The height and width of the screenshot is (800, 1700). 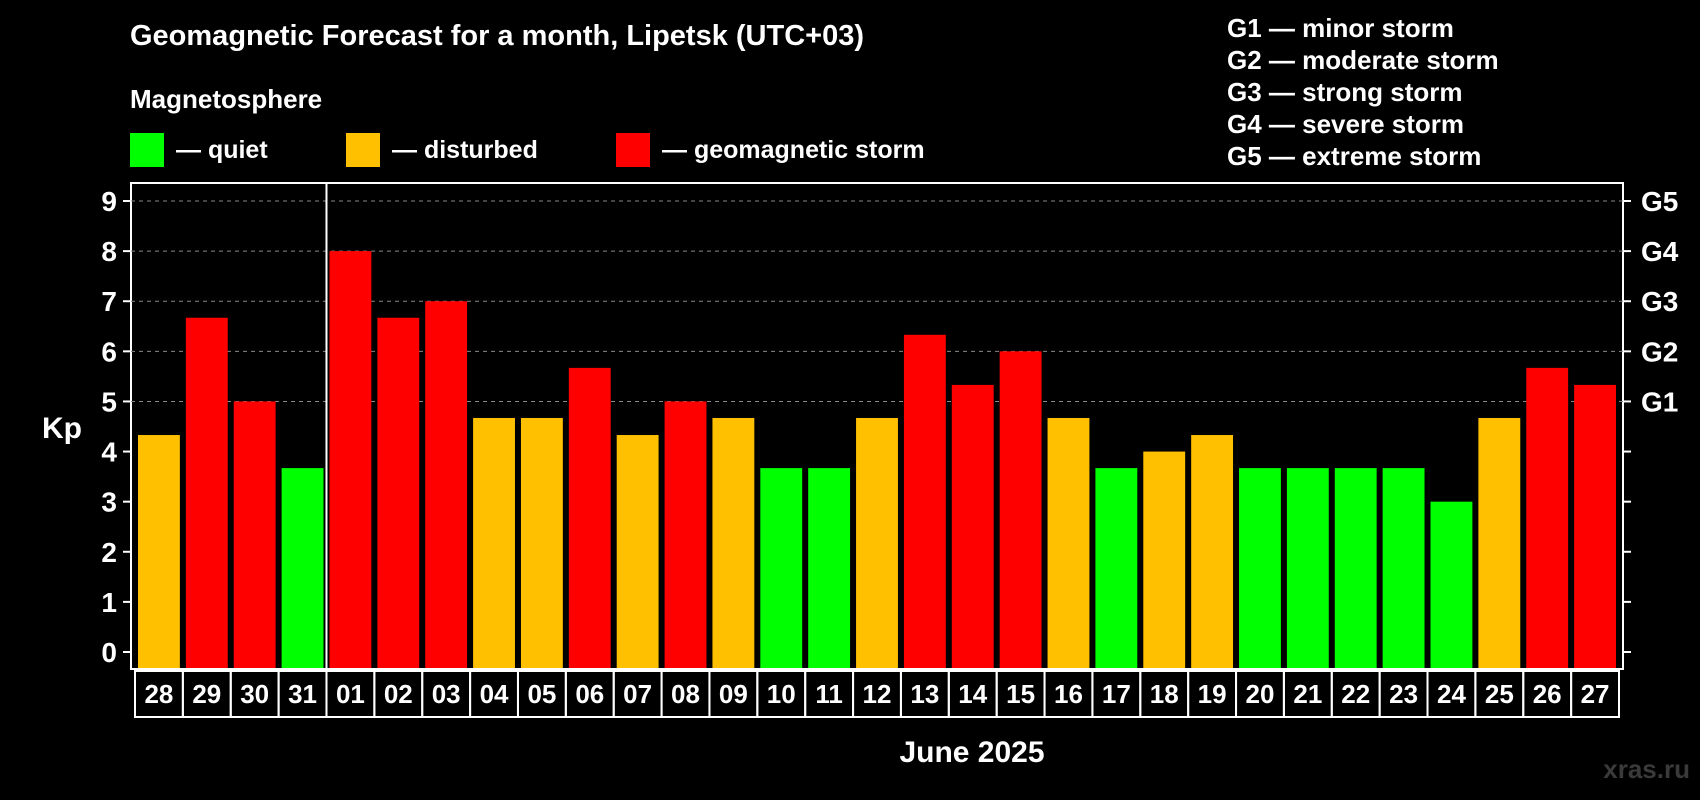 I want to click on x-tick-label-31: 31, so click(x=302, y=694).